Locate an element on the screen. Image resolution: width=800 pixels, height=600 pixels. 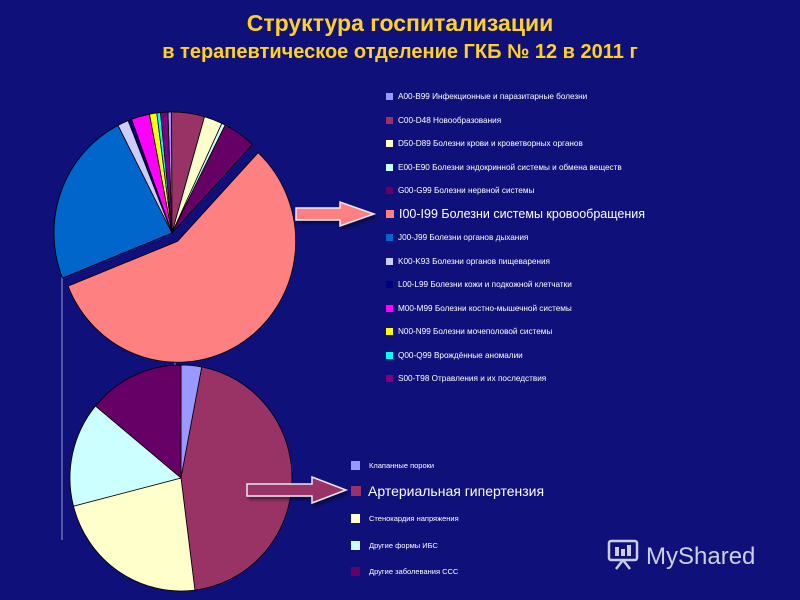
legend-label: N00-N99 Болезни мочеполовой системы is located at coordinates (475, 331).